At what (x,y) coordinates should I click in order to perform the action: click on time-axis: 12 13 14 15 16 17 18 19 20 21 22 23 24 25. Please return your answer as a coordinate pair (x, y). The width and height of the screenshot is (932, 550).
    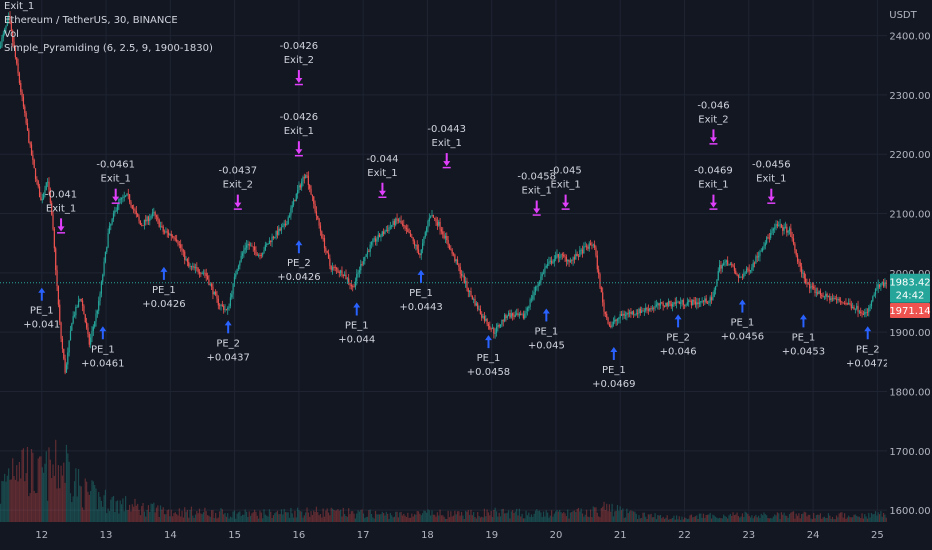
    Looking at the image, I should click on (466, 536).